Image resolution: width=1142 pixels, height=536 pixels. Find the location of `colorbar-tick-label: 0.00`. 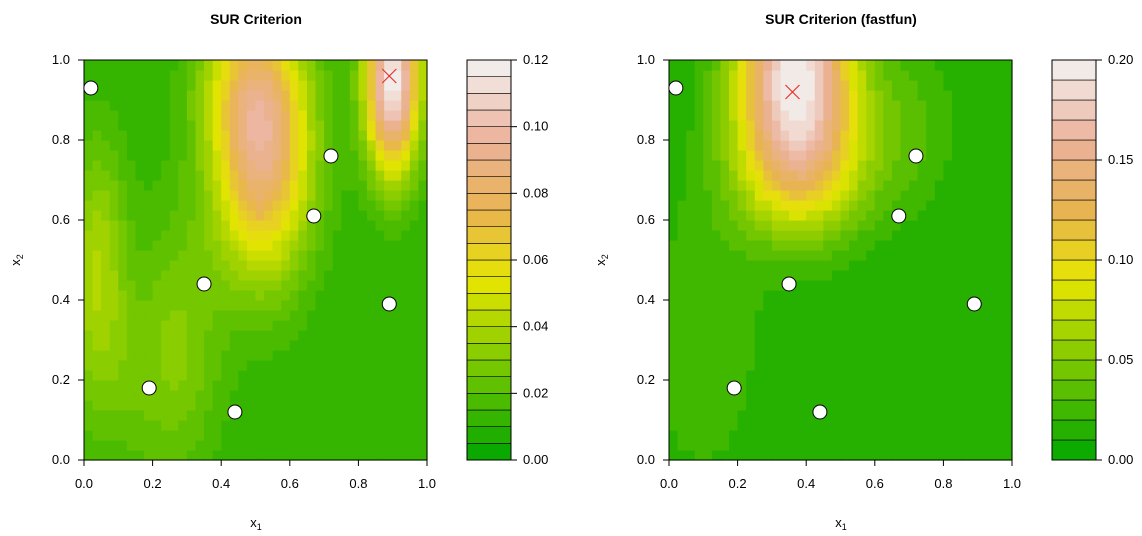

colorbar-tick-label: 0.00 is located at coordinates (1120, 459).